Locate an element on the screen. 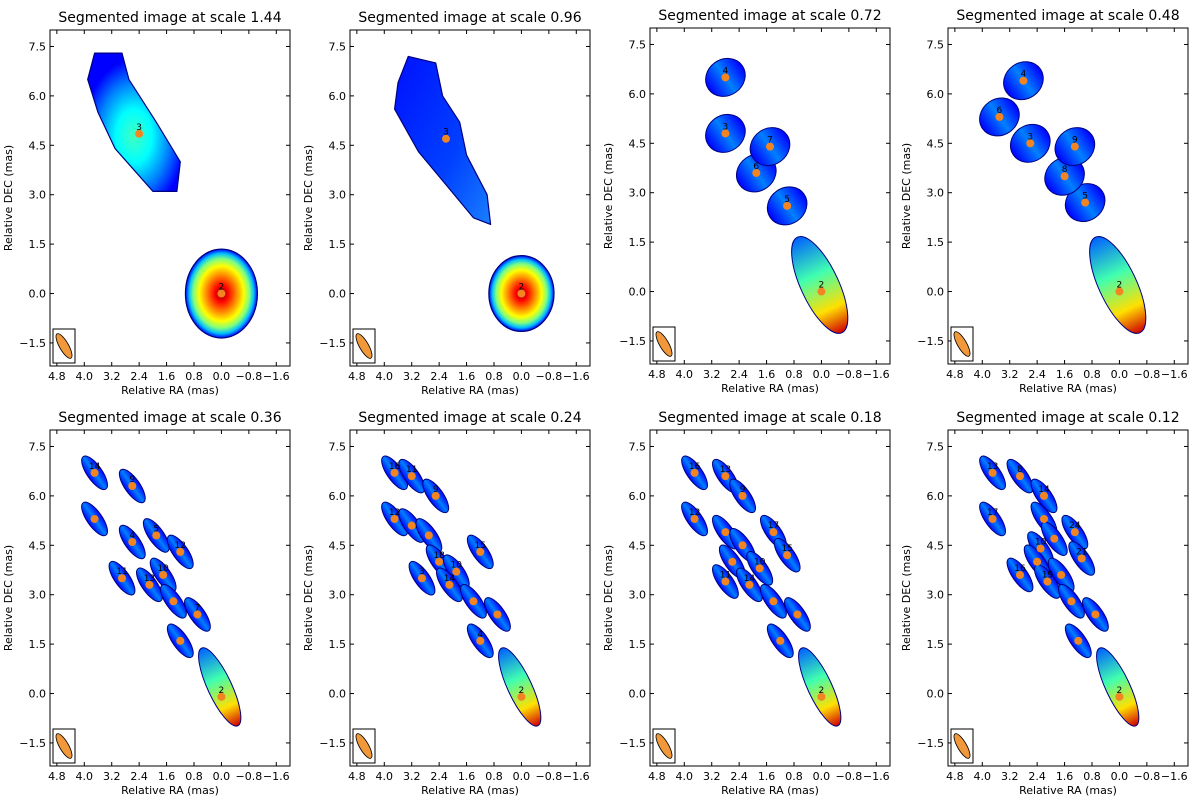  panel-title: Segmented image at scale 0.18 is located at coordinates (769, 418).